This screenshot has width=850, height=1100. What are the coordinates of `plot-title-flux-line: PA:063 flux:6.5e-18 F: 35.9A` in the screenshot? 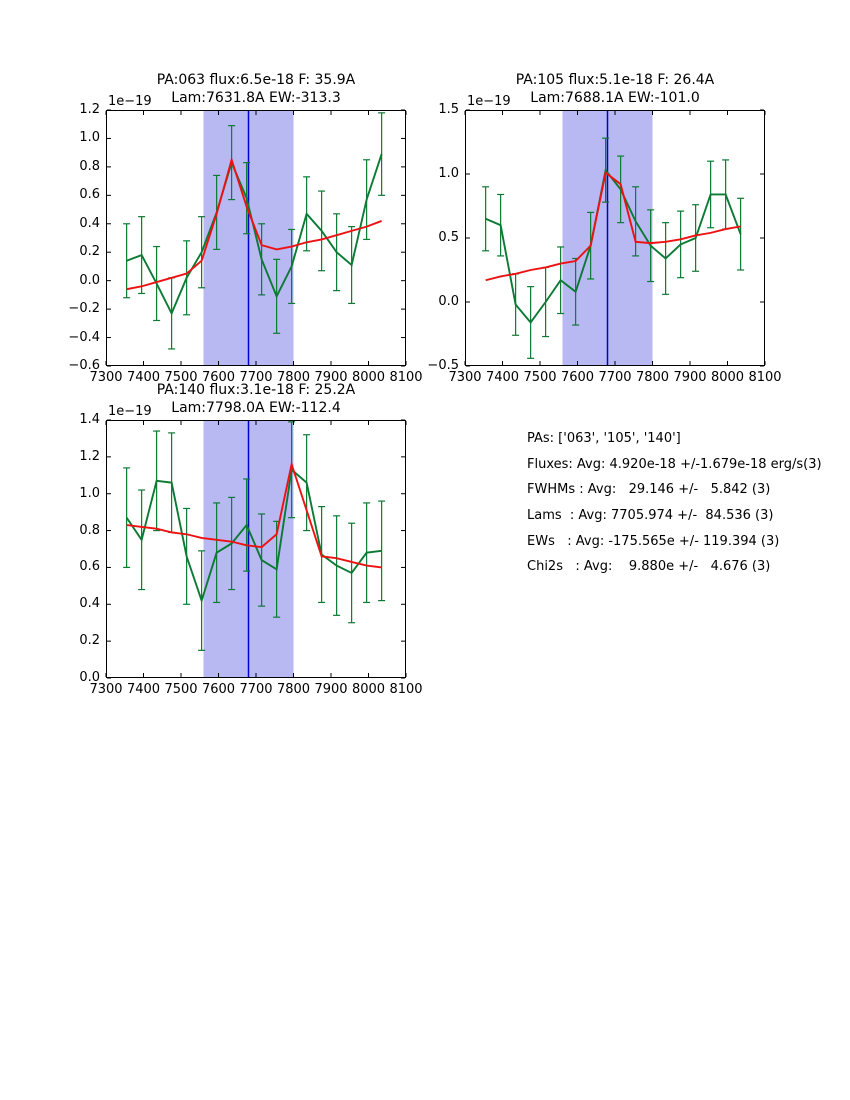 It's located at (256, 80).